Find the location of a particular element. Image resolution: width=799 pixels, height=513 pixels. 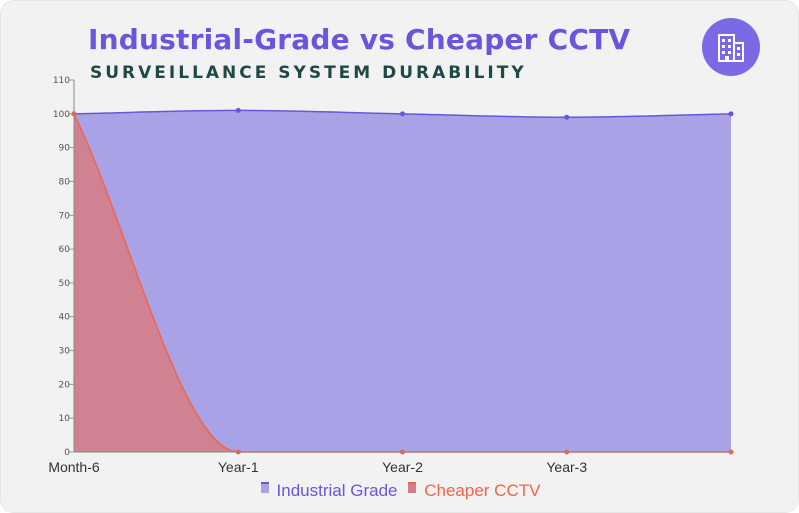

x-tick-label: Year-1 is located at coordinates (238, 467).